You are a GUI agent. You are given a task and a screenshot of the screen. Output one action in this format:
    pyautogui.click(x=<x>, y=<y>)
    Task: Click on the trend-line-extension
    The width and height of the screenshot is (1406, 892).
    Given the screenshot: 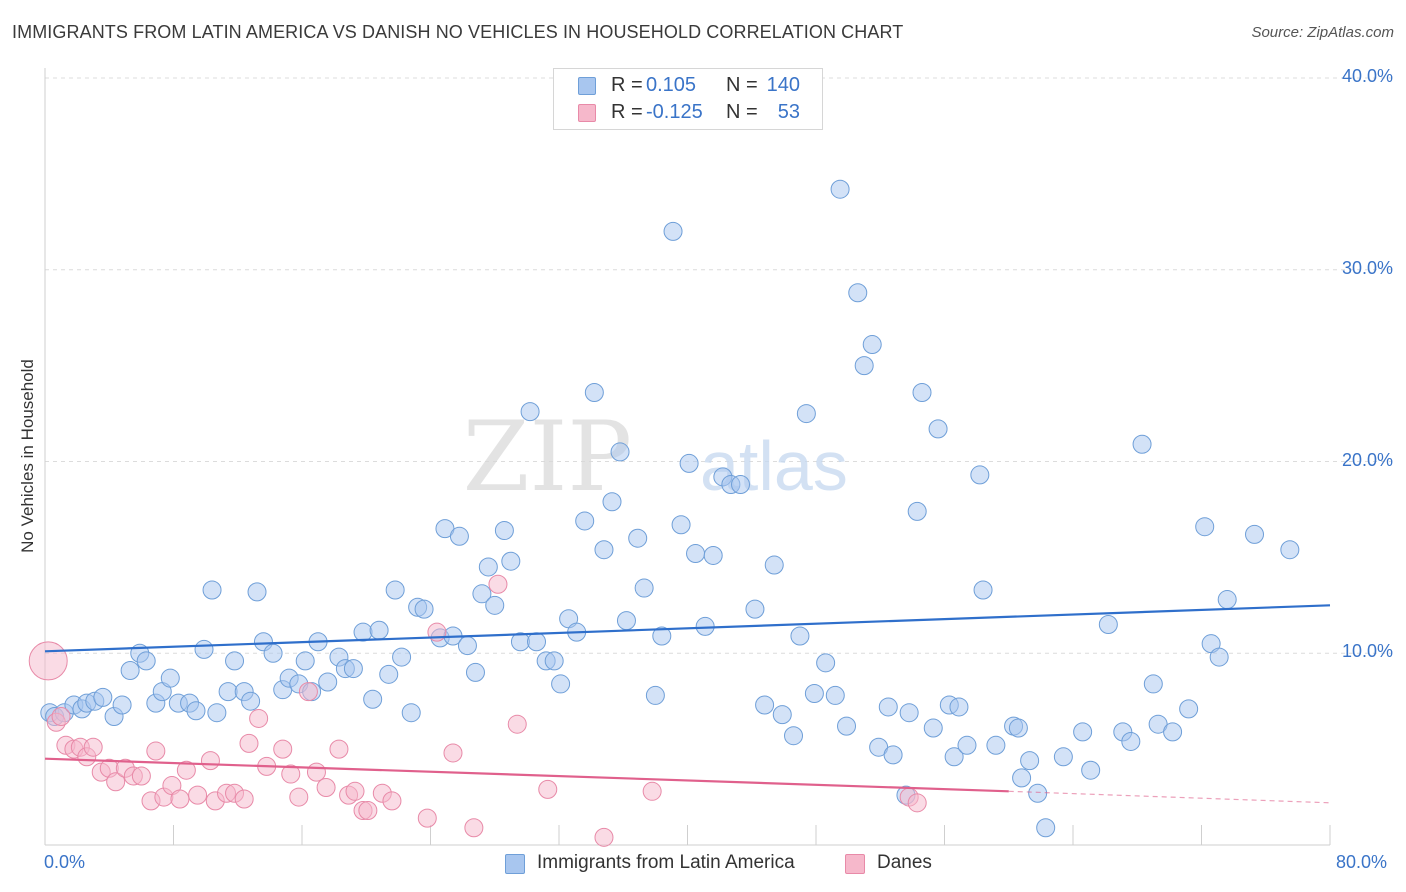 What is the action you would take?
    pyautogui.click(x=1169, y=797)
    